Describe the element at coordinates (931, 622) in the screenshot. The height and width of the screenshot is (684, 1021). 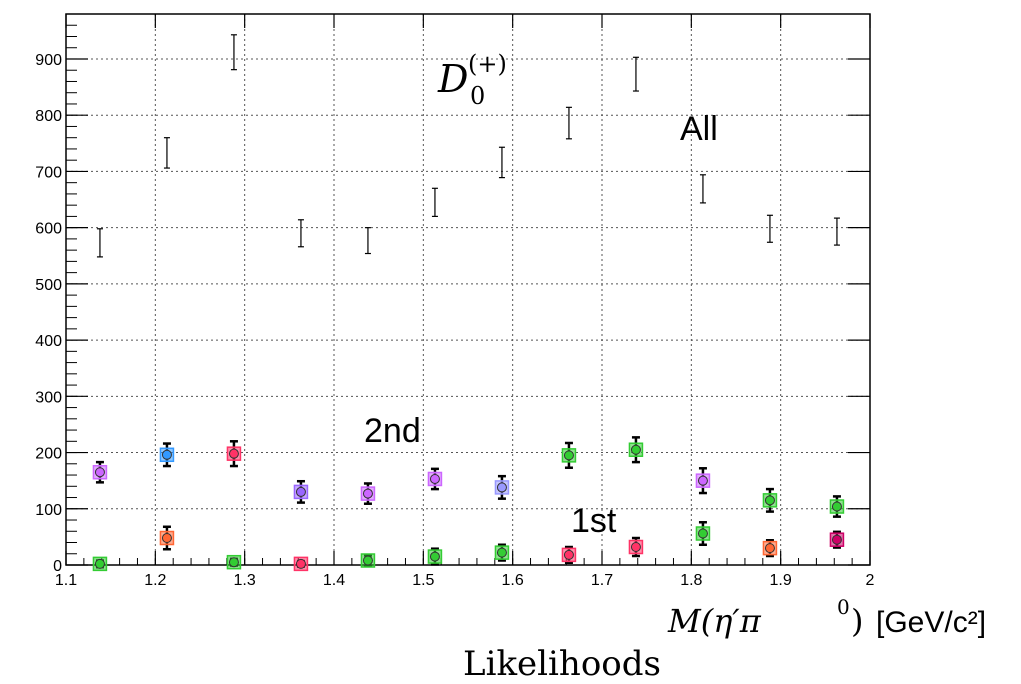
I see `x-axis-label-unit: [GeV/c²]` at that location.